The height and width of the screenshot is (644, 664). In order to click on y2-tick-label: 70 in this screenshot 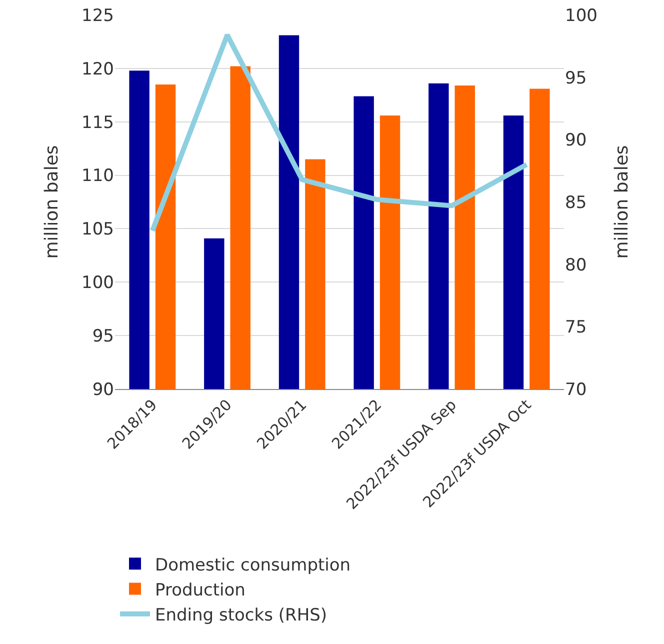, I will do `click(576, 390)`.